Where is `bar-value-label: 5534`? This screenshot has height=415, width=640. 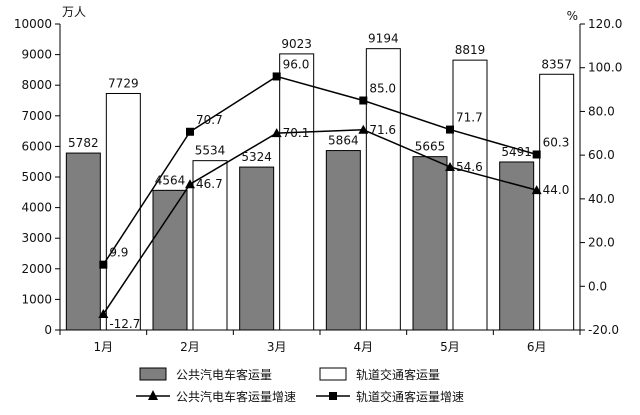 bar-value-label: 5534 is located at coordinates (210, 151).